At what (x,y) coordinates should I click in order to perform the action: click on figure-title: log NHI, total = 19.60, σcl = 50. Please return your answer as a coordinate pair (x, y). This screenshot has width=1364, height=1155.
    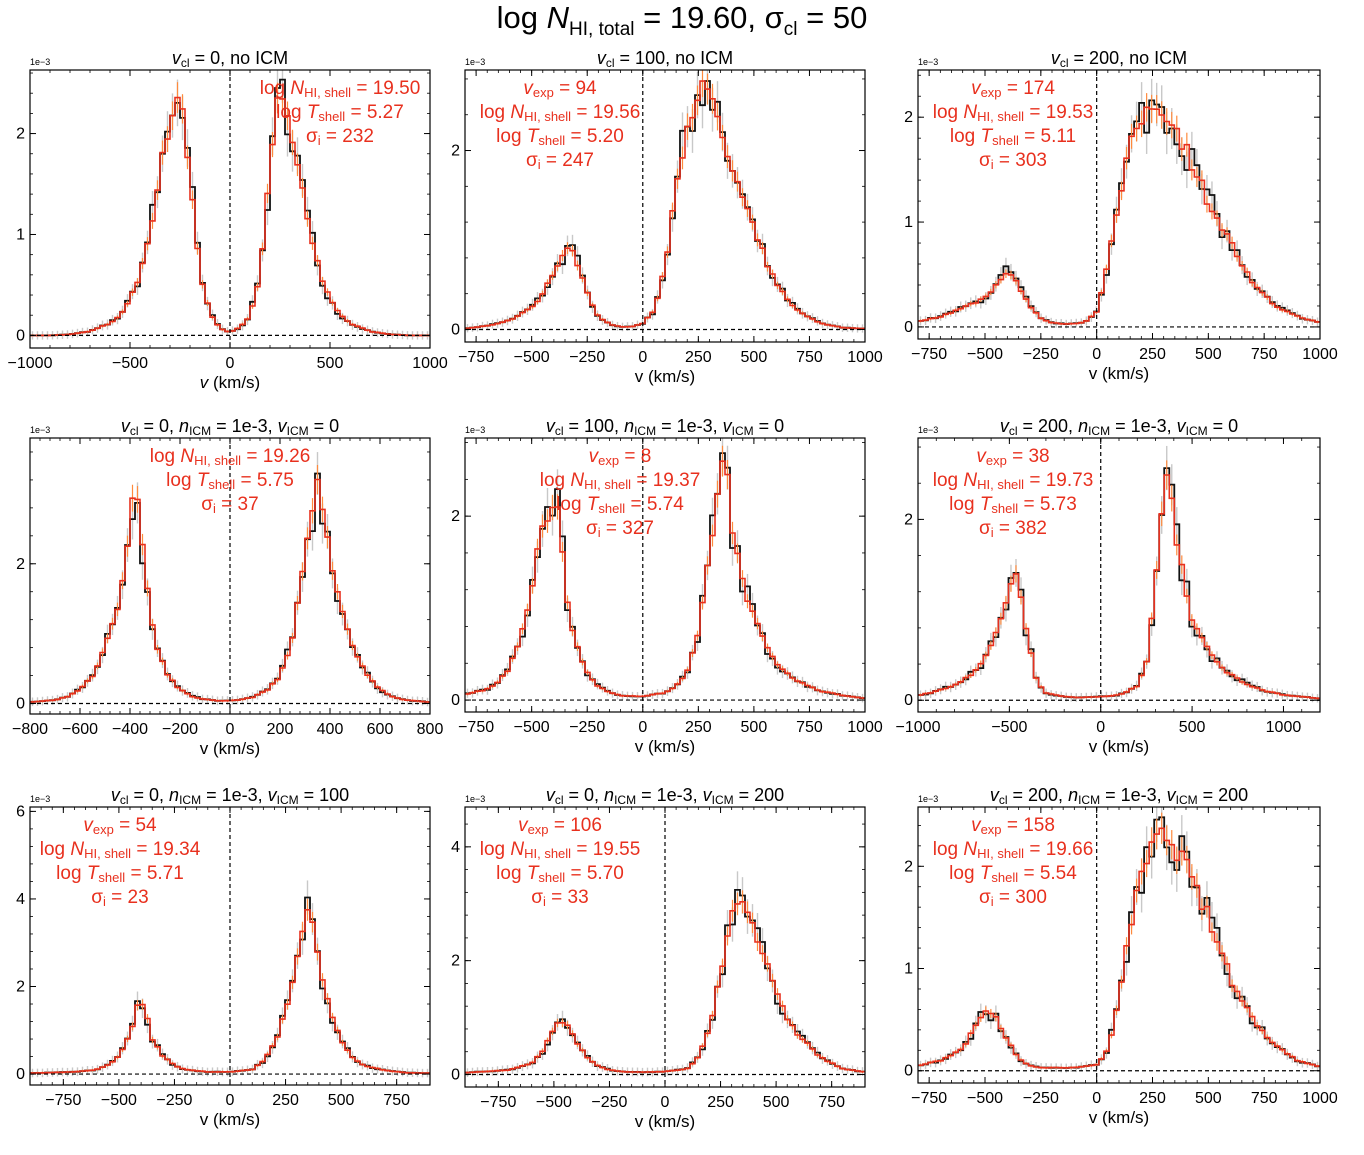
    Looking at the image, I should click on (682, 20).